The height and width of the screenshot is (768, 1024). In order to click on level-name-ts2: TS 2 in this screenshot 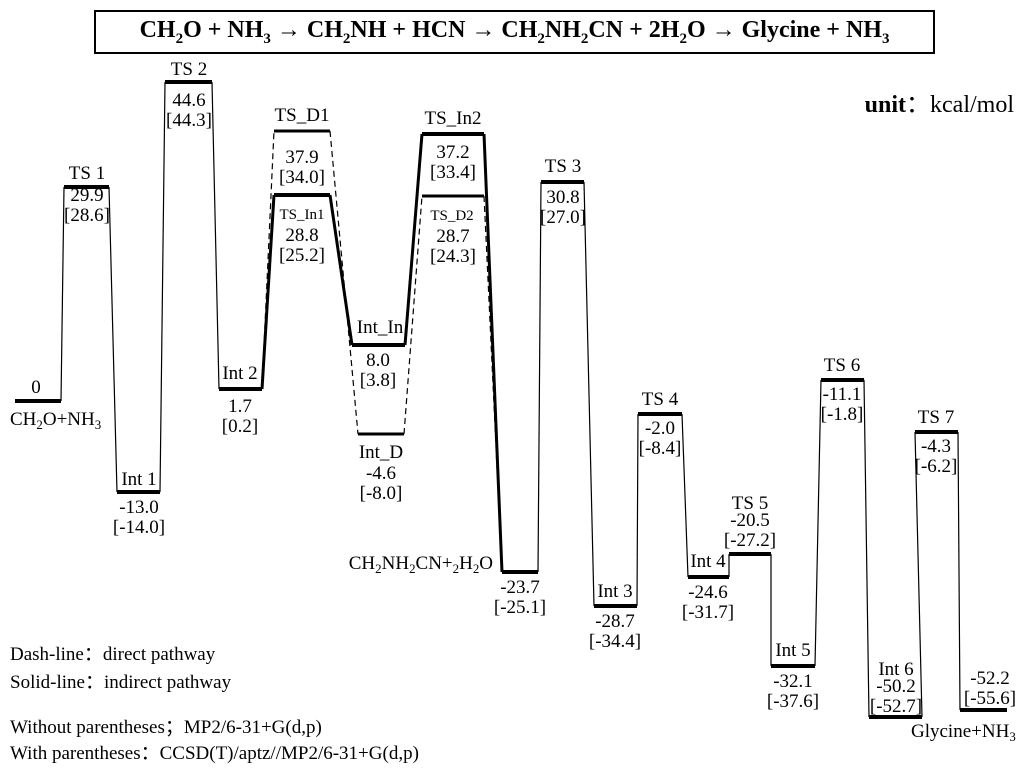, I will do `click(189, 69)`.